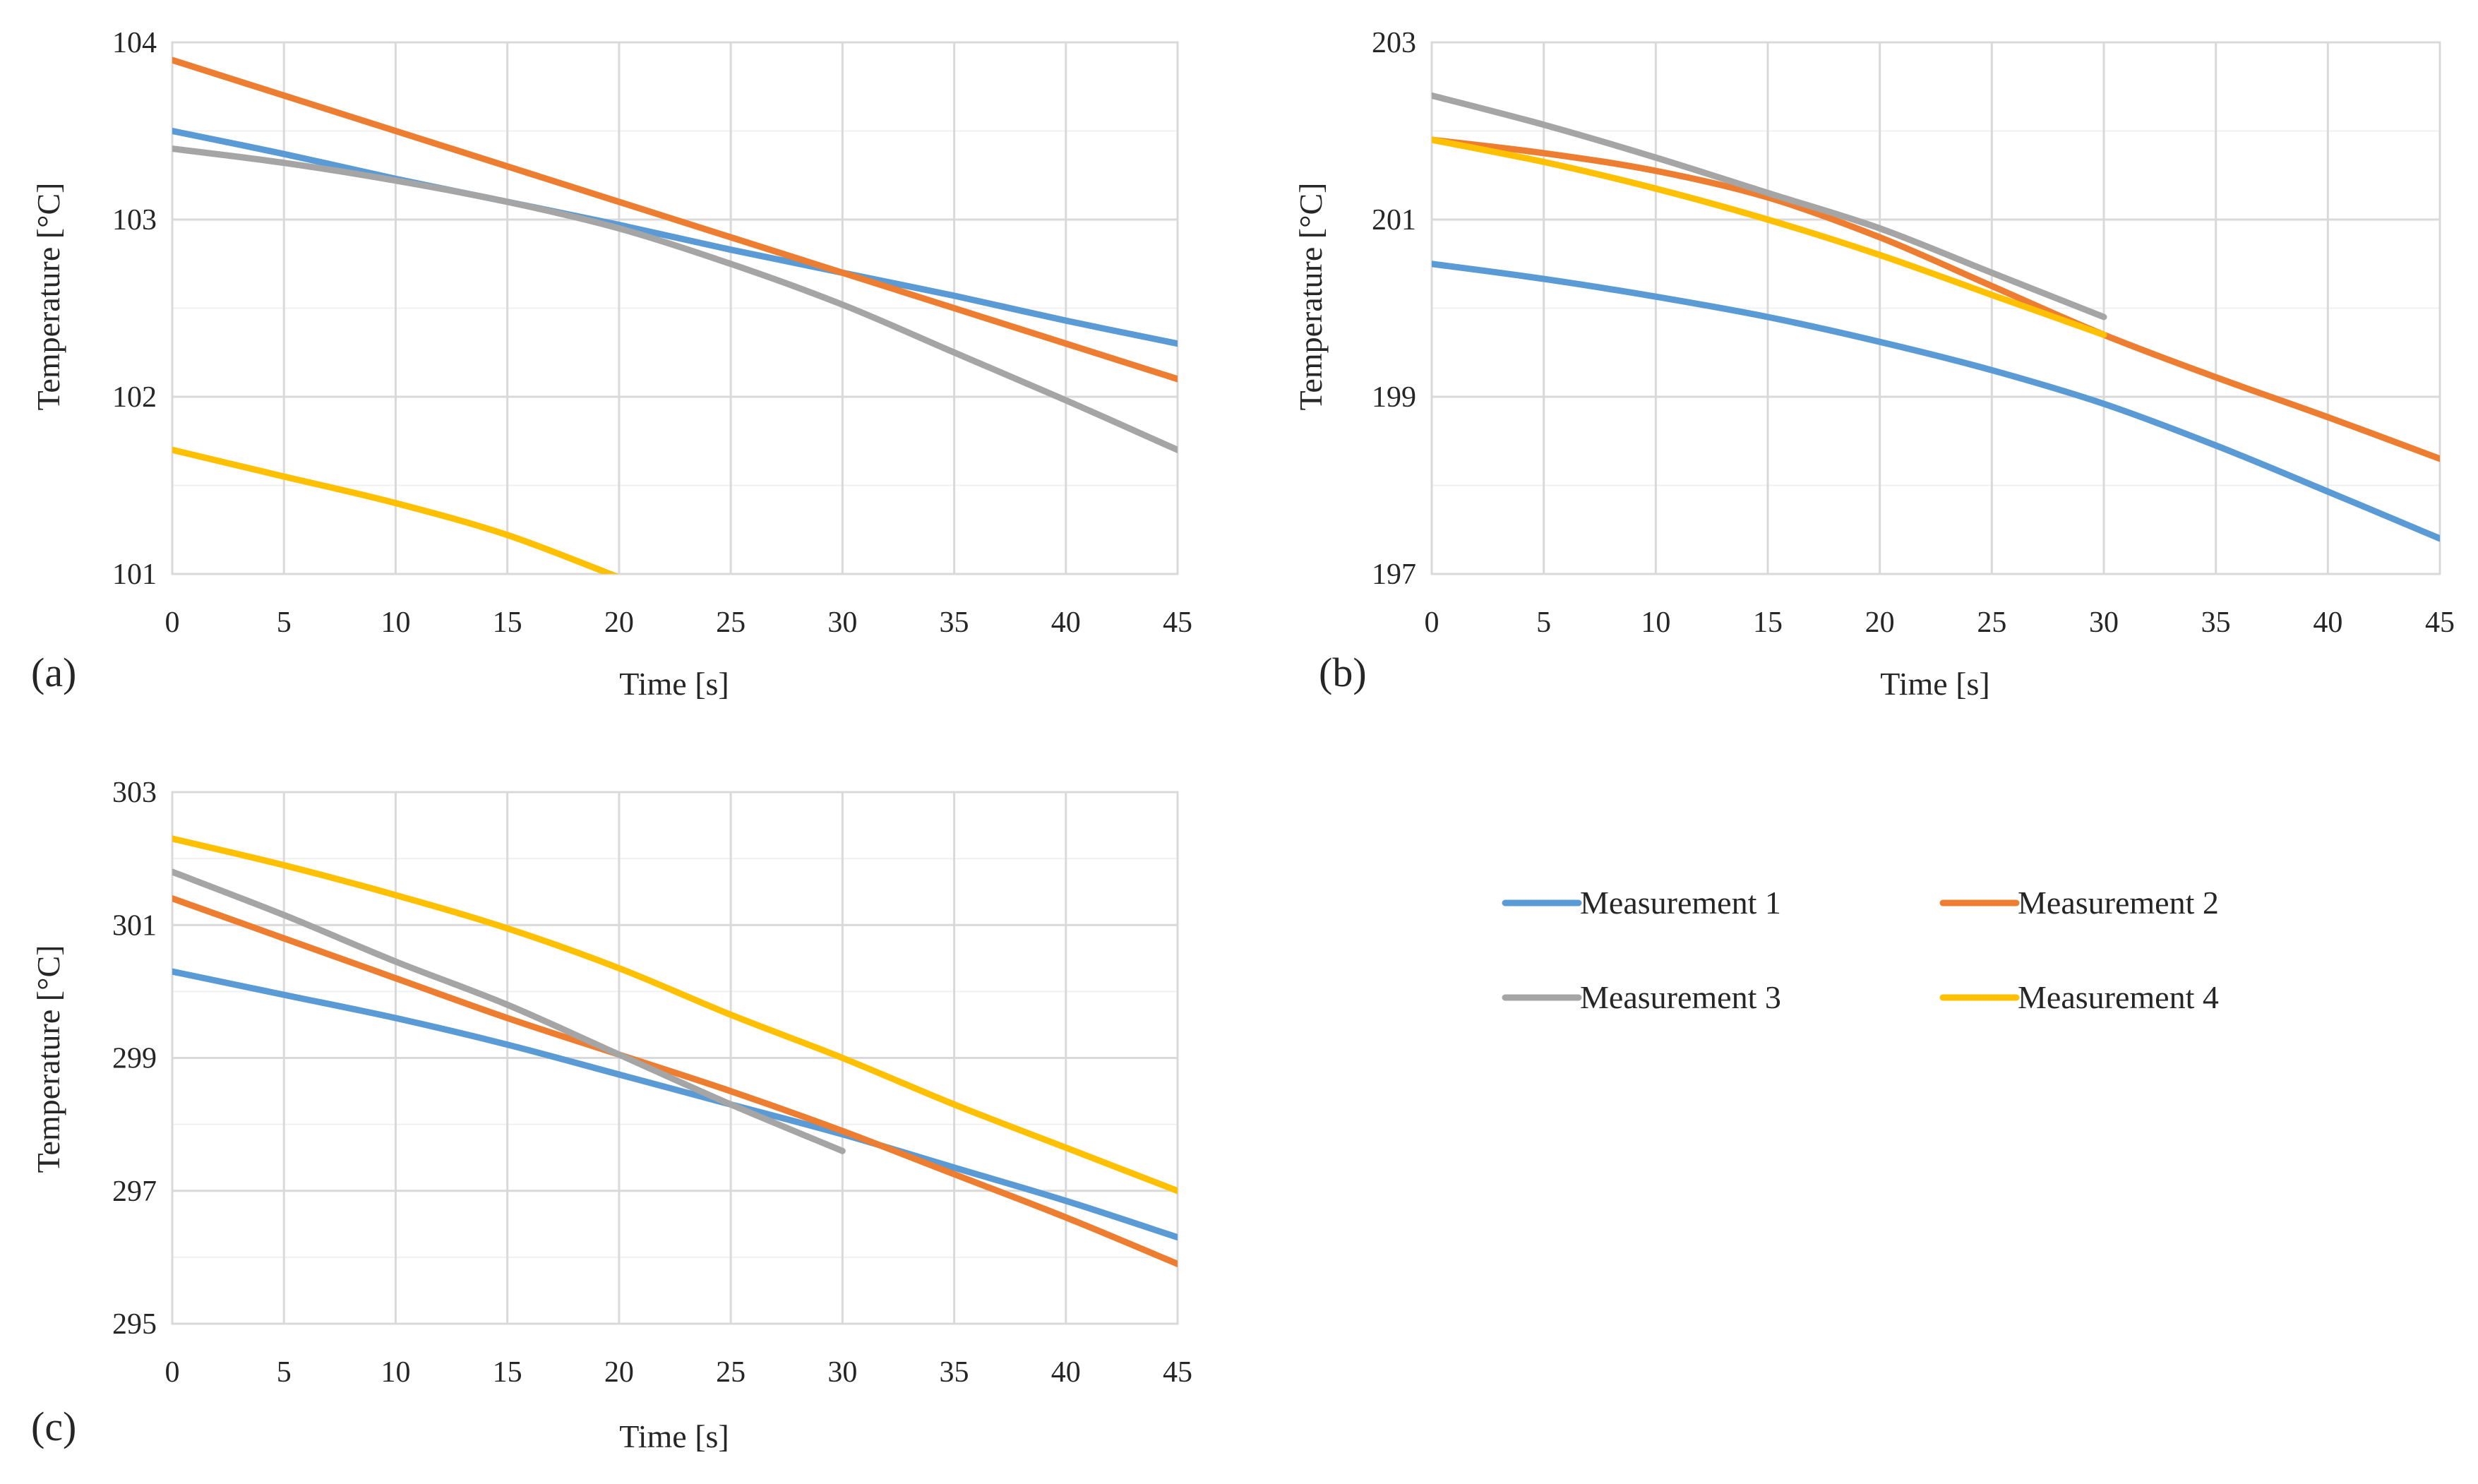  I want to click on y-tick-label: 201, so click(1394, 220).